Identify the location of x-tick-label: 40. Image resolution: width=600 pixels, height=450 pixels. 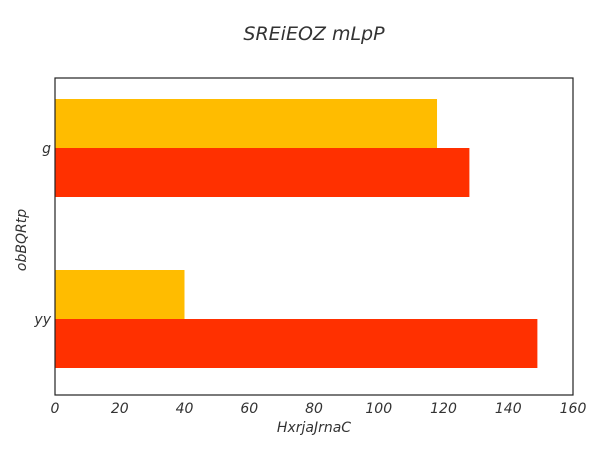
(185, 409).